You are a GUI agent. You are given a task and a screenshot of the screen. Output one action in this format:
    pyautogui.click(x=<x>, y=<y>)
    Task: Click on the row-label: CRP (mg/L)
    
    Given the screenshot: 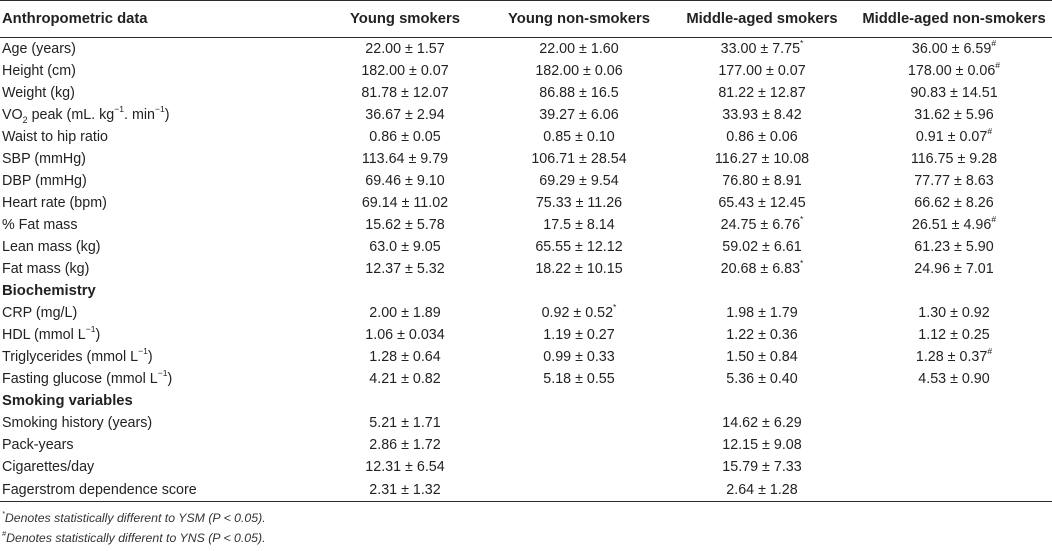 What is the action you would take?
    pyautogui.click(x=40, y=313)
    